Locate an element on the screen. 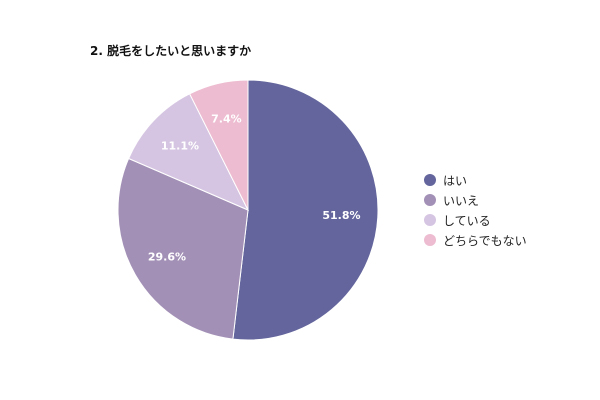 Image resolution: width=600 pixels, height=400 pixels. slice-label-shiteiru: 11.1% is located at coordinates (180, 145).